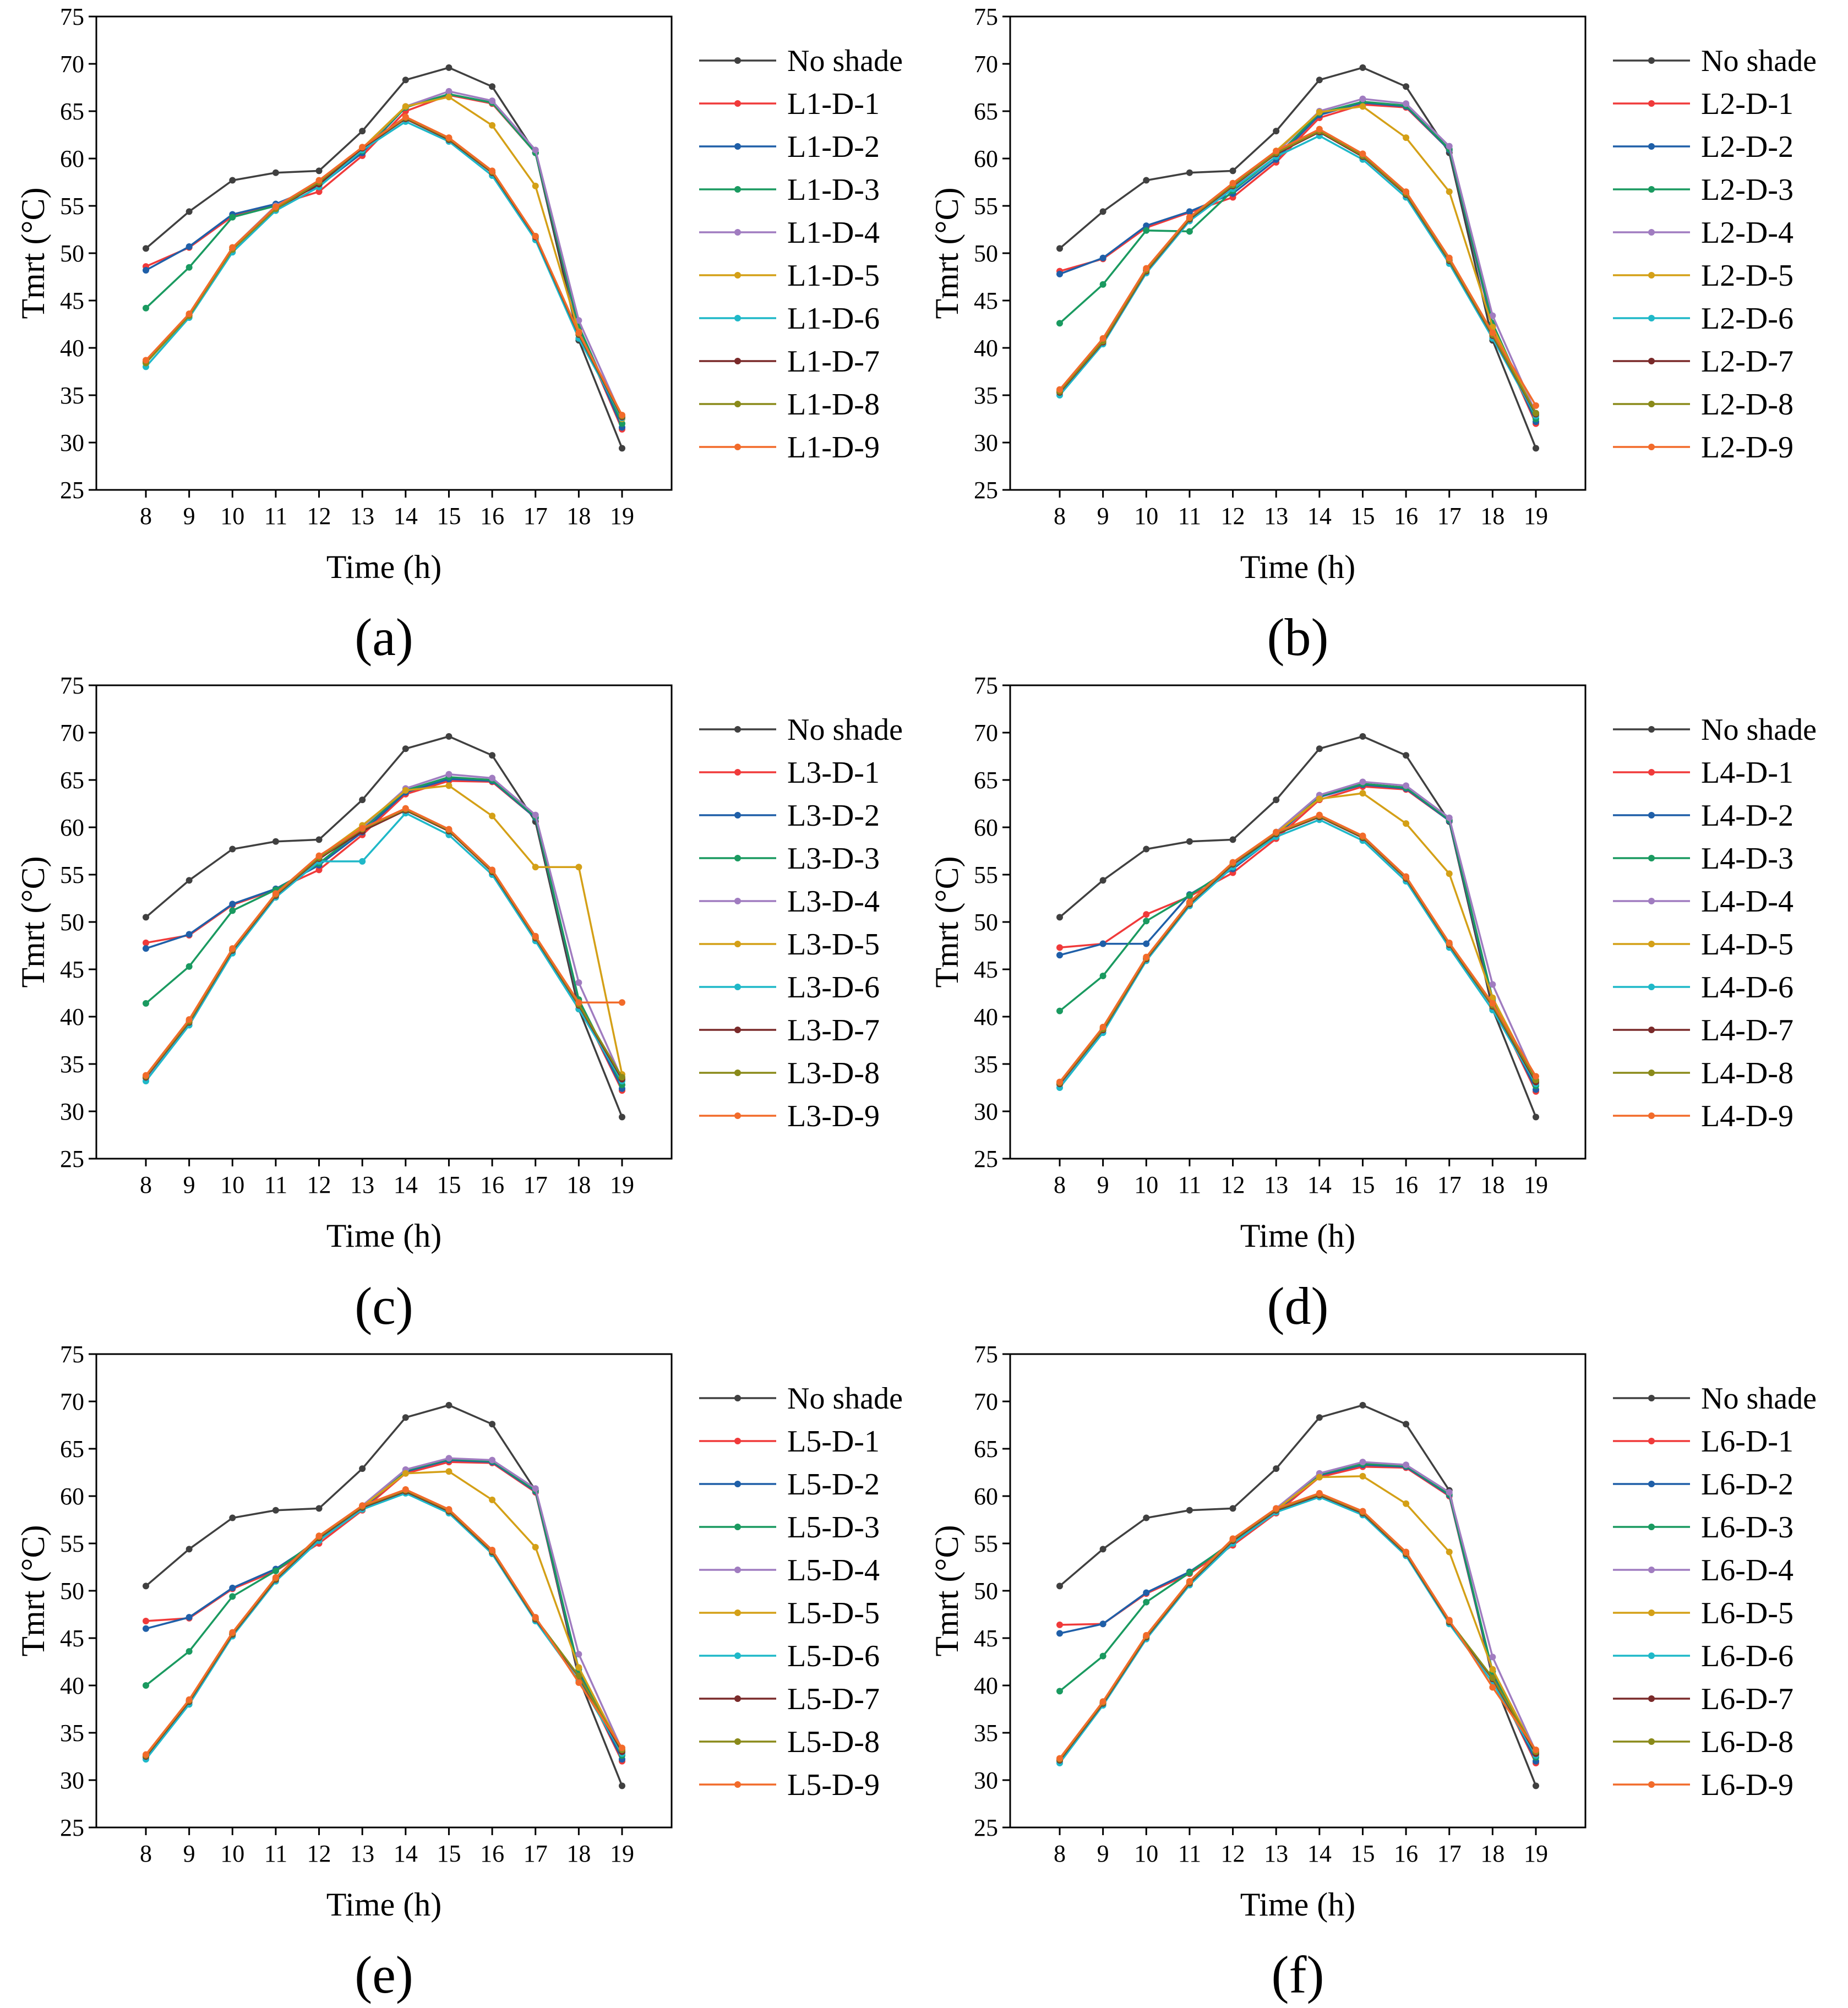 This screenshot has width=1848, height=2008. I want to click on x-tick-label: 18, so click(578, 1853).